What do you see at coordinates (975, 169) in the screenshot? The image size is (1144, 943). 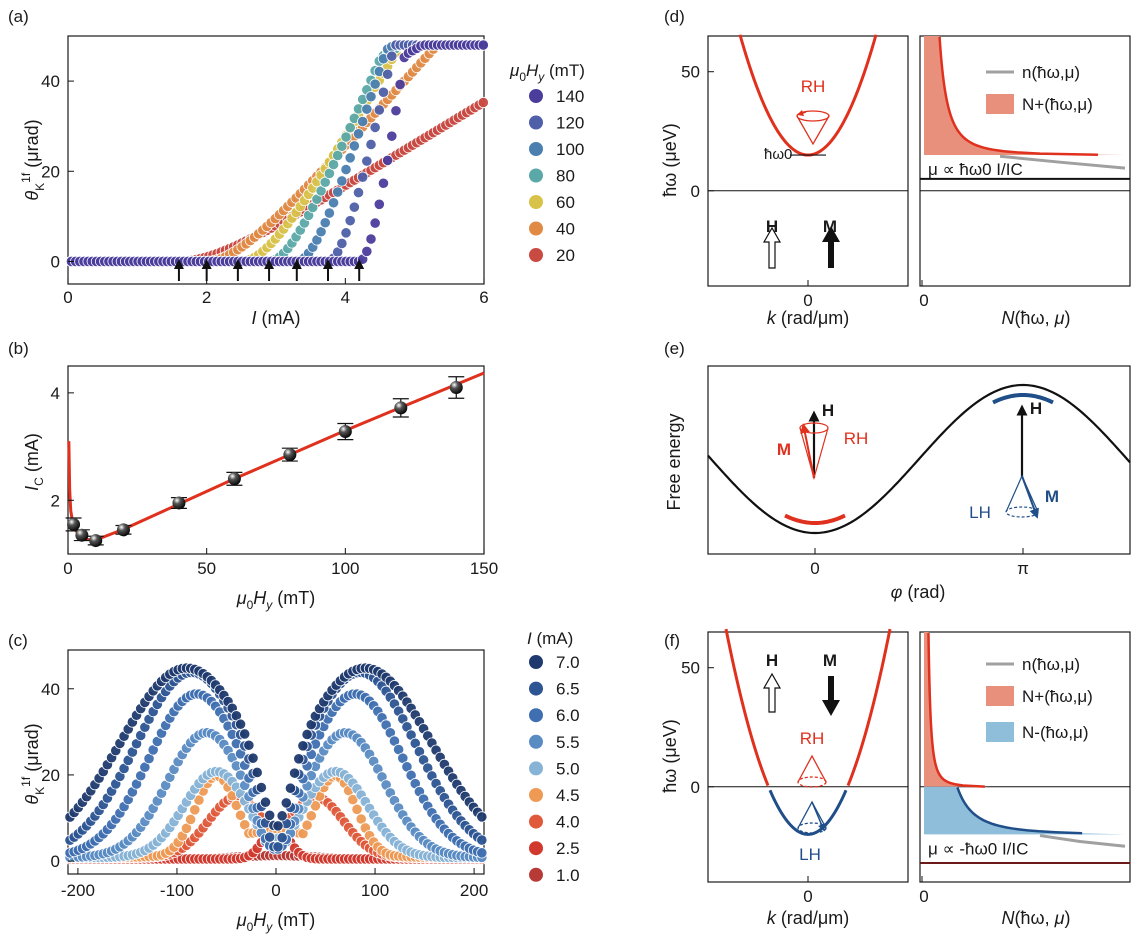 I see `mu-annotation: μ ∝ ħω0 I/IC` at bounding box center [975, 169].